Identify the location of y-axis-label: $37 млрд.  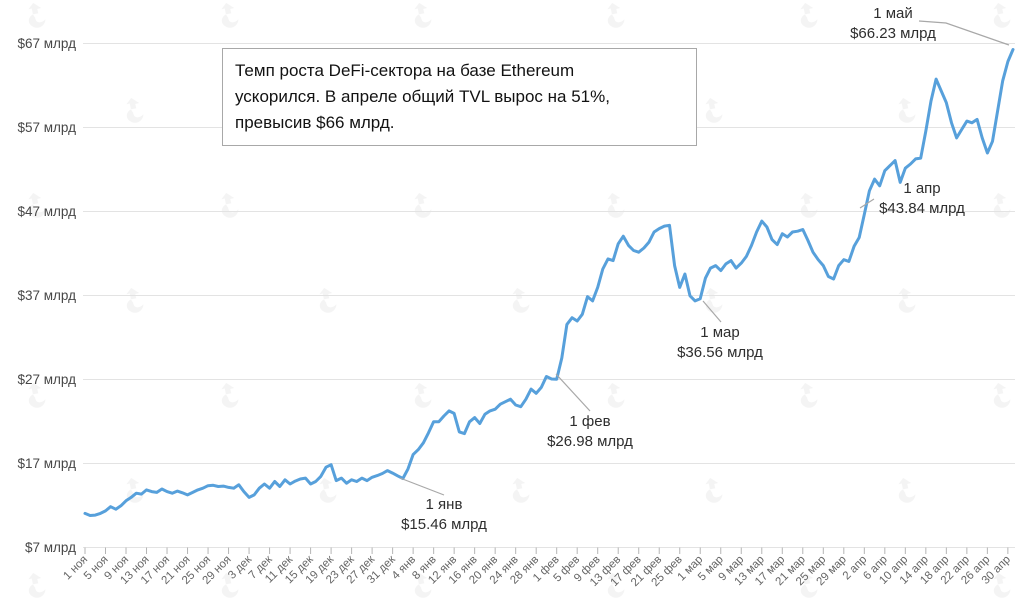
(46, 295).